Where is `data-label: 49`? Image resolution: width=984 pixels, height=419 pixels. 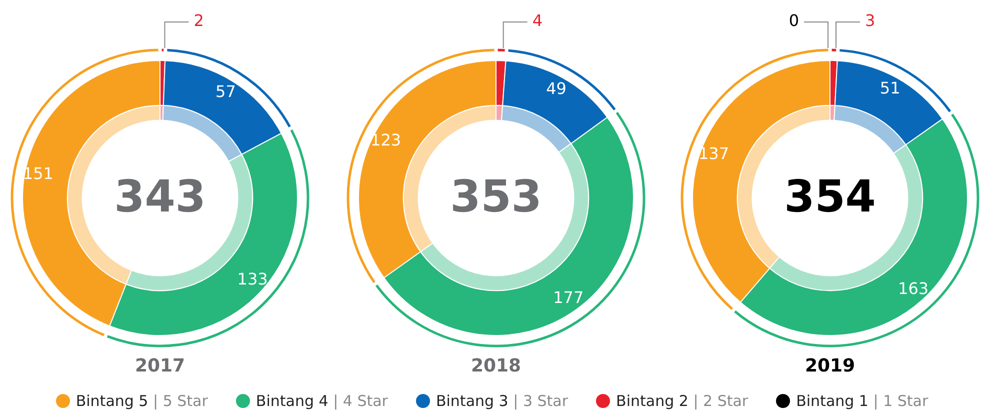 data-label: 49 is located at coordinates (556, 88).